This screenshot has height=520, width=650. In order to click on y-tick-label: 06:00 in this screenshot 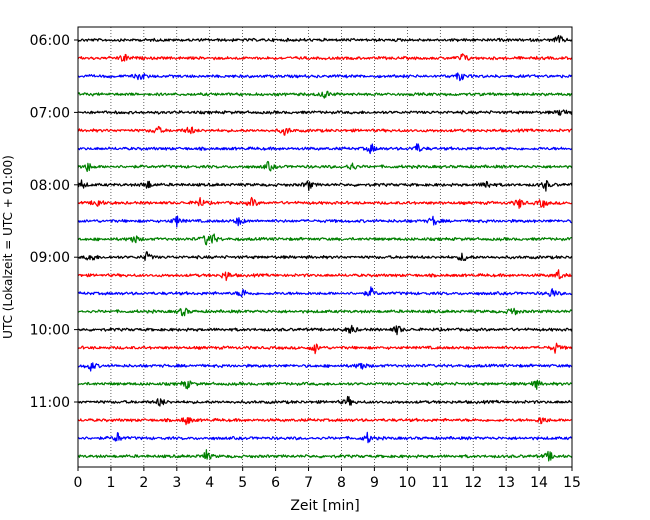, I will do `click(50, 41)`.